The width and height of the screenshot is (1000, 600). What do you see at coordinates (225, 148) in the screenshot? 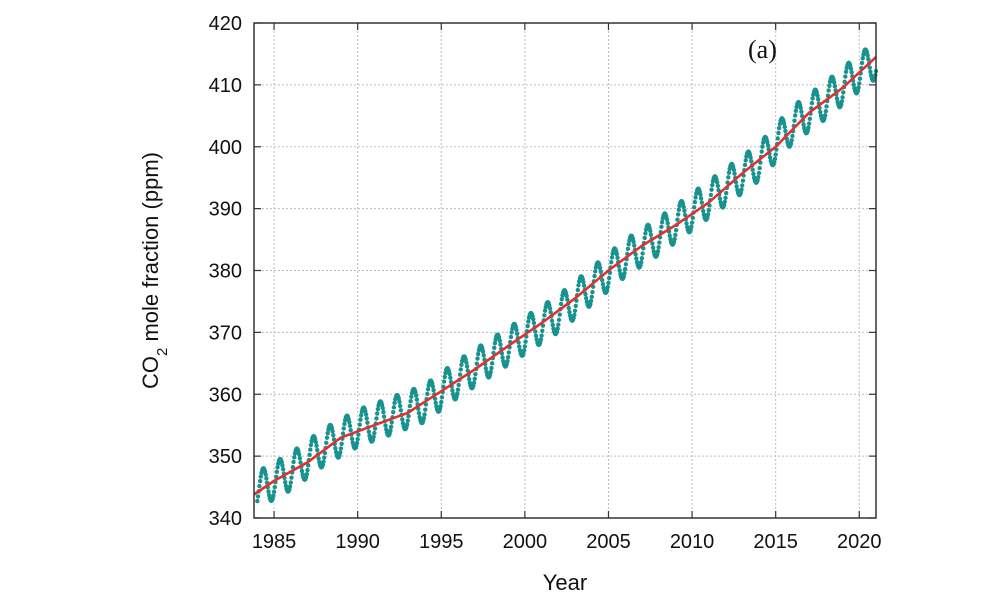
I see `y-tick-label: 400` at bounding box center [225, 148].